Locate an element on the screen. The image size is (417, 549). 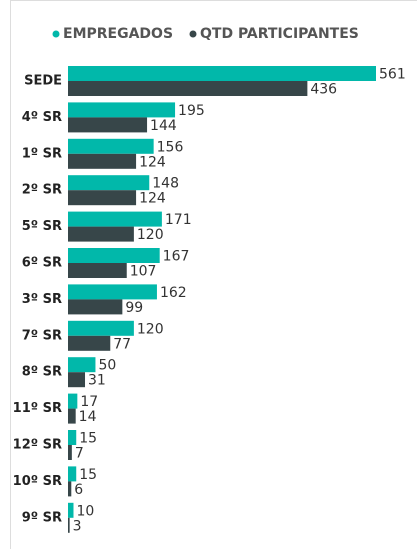
value-label: 156 is located at coordinates (170, 147).